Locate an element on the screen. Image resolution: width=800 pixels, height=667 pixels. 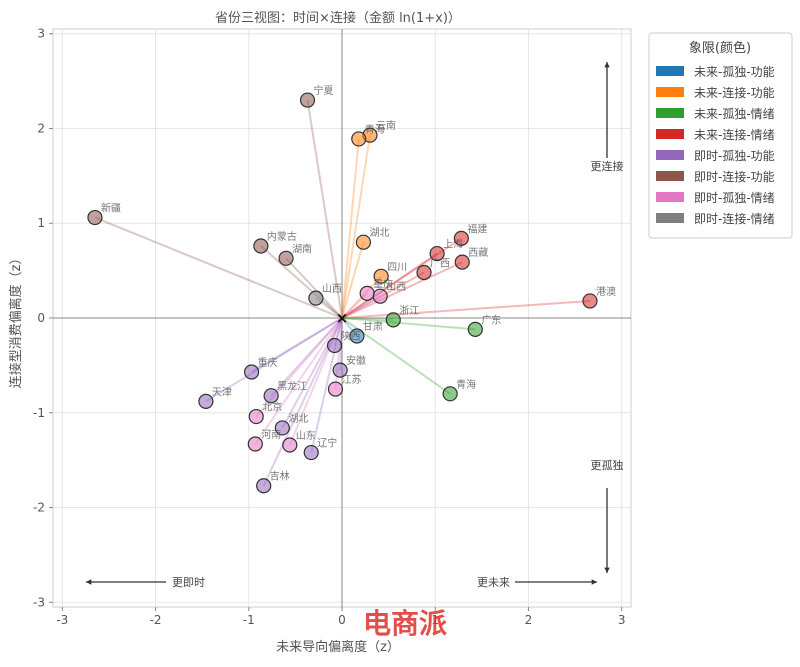
legend-label: 未来-连接-情绪 is located at coordinates (734, 134).